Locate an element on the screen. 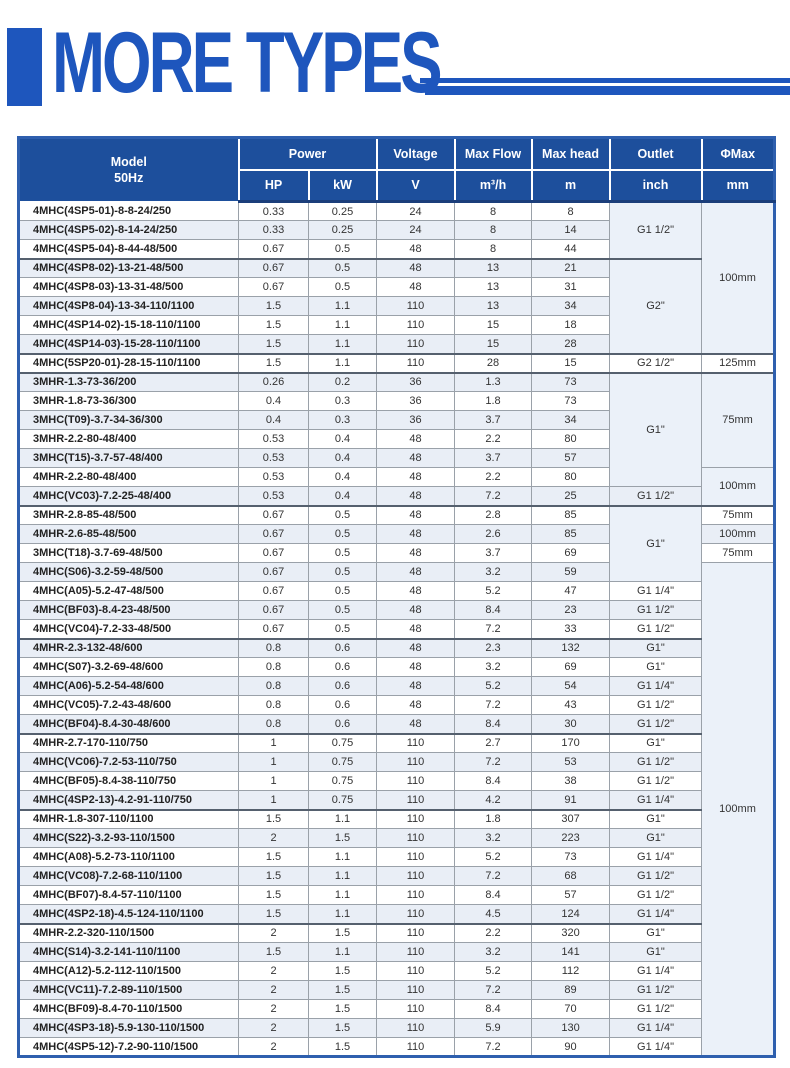 This screenshot has width=790, height=1068. outlet-cell: G2" is located at coordinates (656, 305).